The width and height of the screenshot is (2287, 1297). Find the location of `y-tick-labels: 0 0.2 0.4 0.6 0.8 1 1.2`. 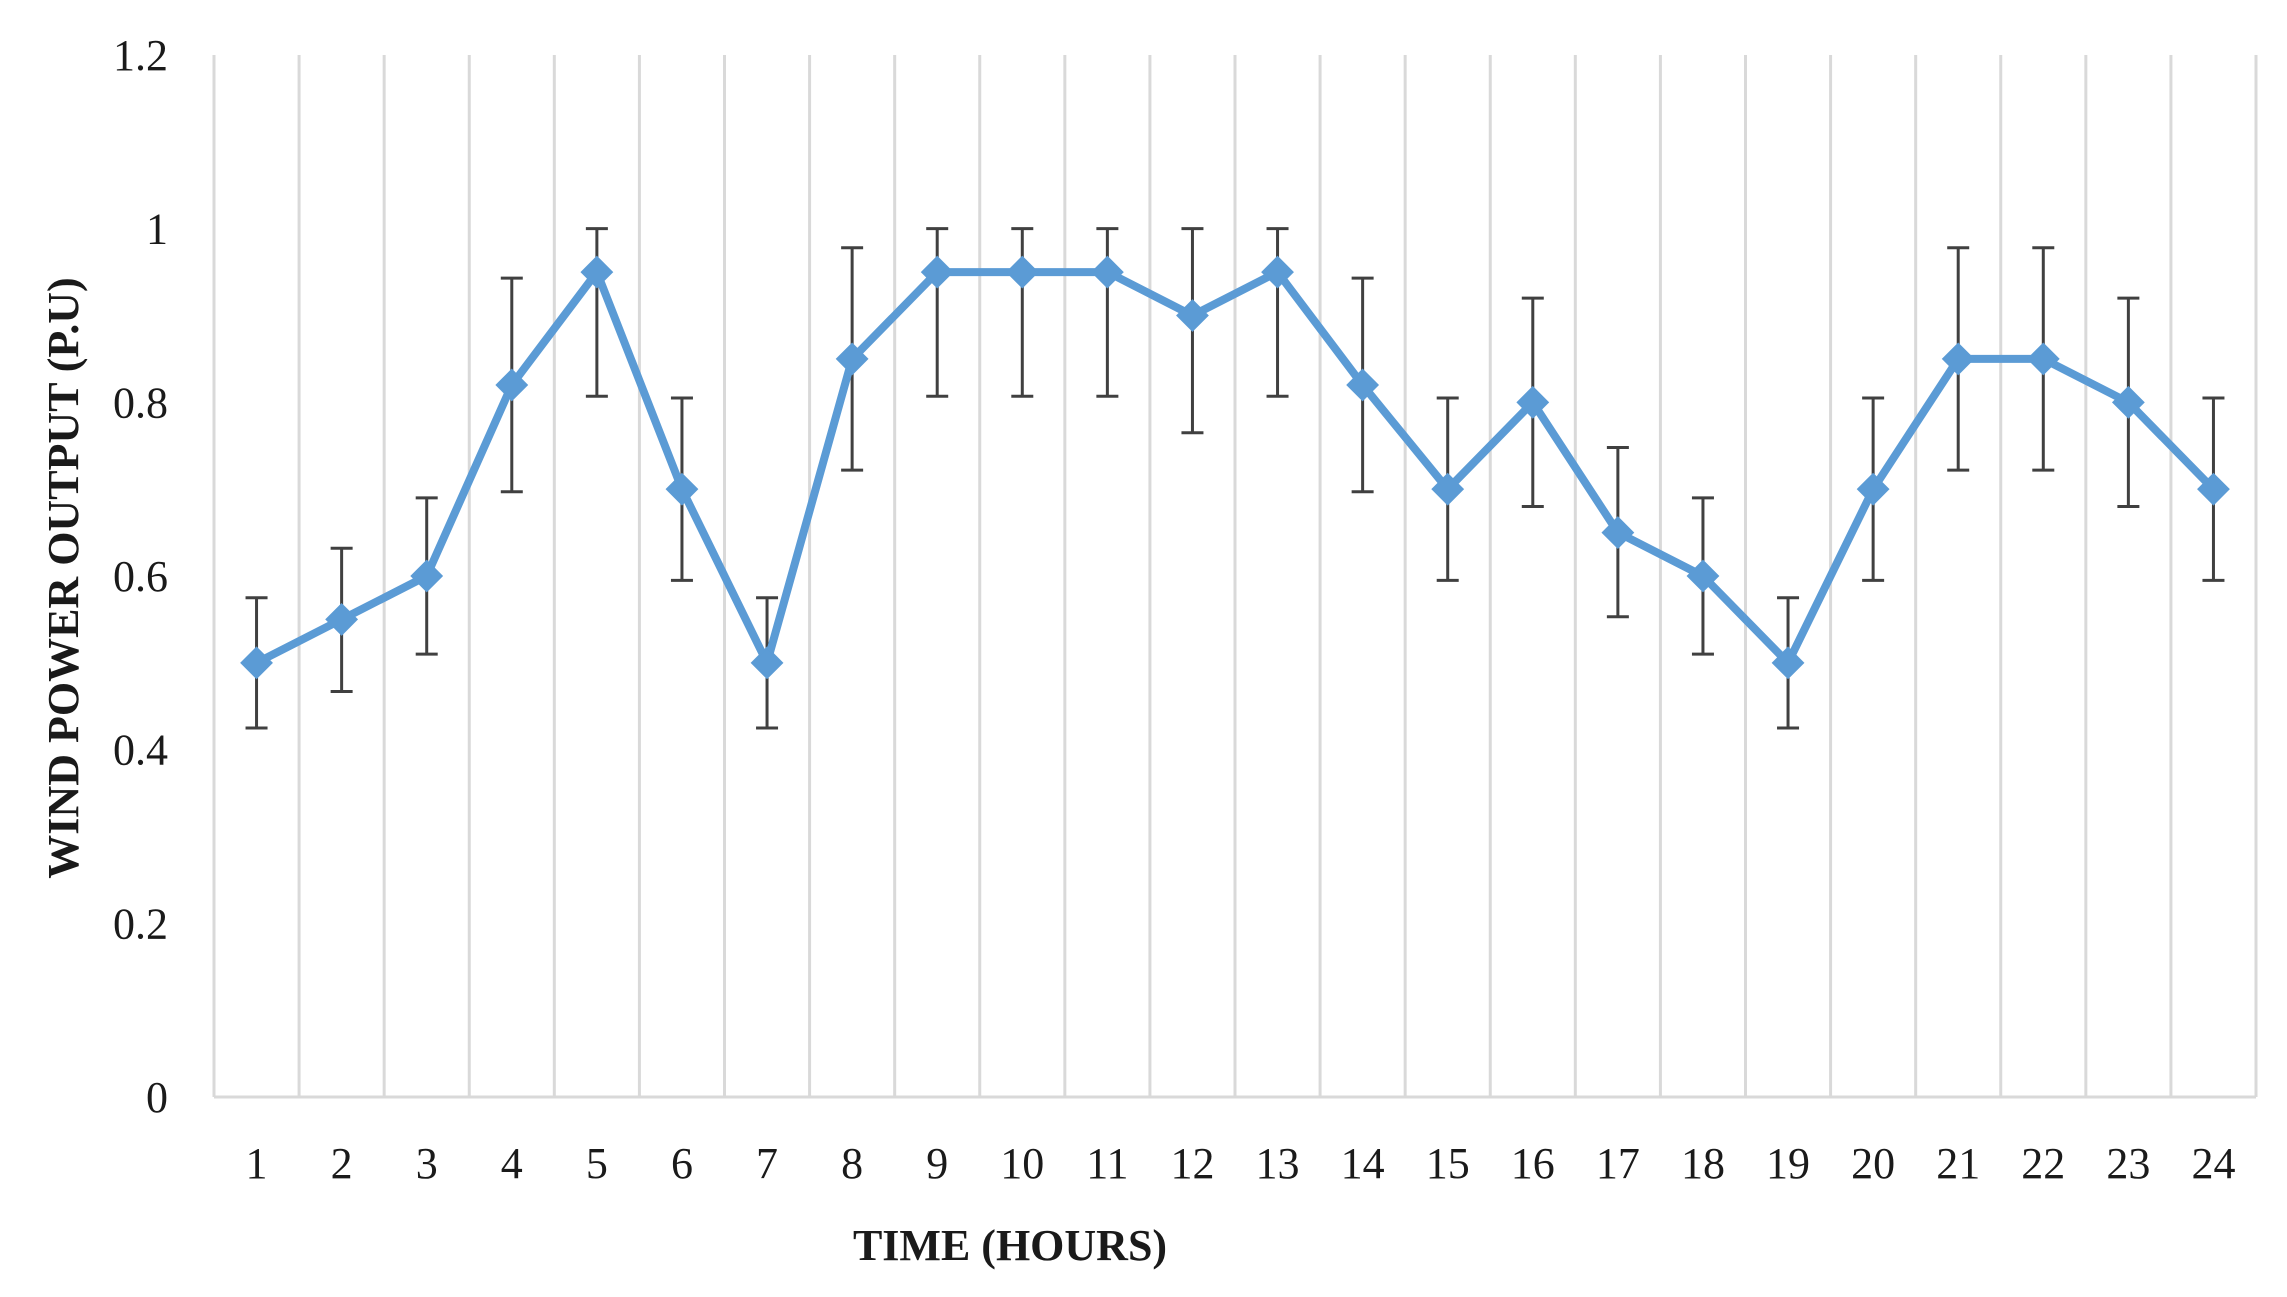

y-tick-labels: 0 0.2 0.4 0.6 0.8 1 1.2 is located at coordinates (140, 576).